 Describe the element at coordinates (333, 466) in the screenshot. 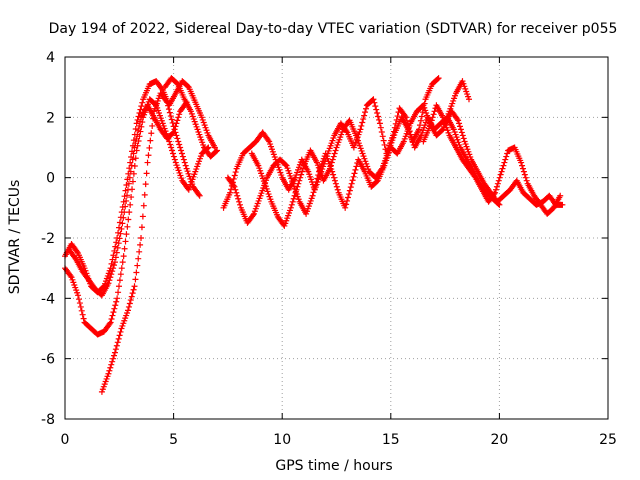

I see `x-axis-label: GPS time / hours` at that location.